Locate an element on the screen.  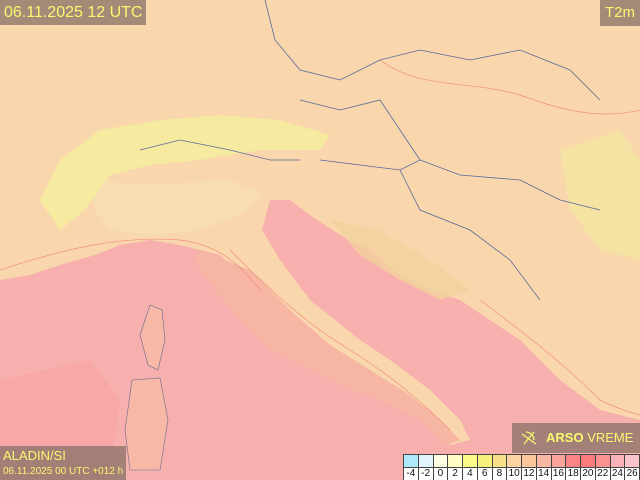
legend-tick: 26 is located at coordinates (632, 473).